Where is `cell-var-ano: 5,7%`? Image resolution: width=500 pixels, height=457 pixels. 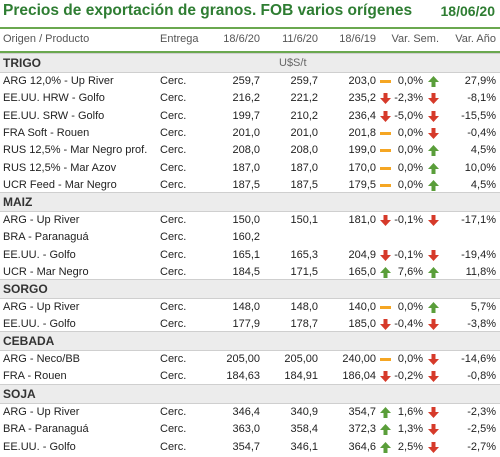
cell-var-ano: 5,7% is located at coordinates (483, 307).